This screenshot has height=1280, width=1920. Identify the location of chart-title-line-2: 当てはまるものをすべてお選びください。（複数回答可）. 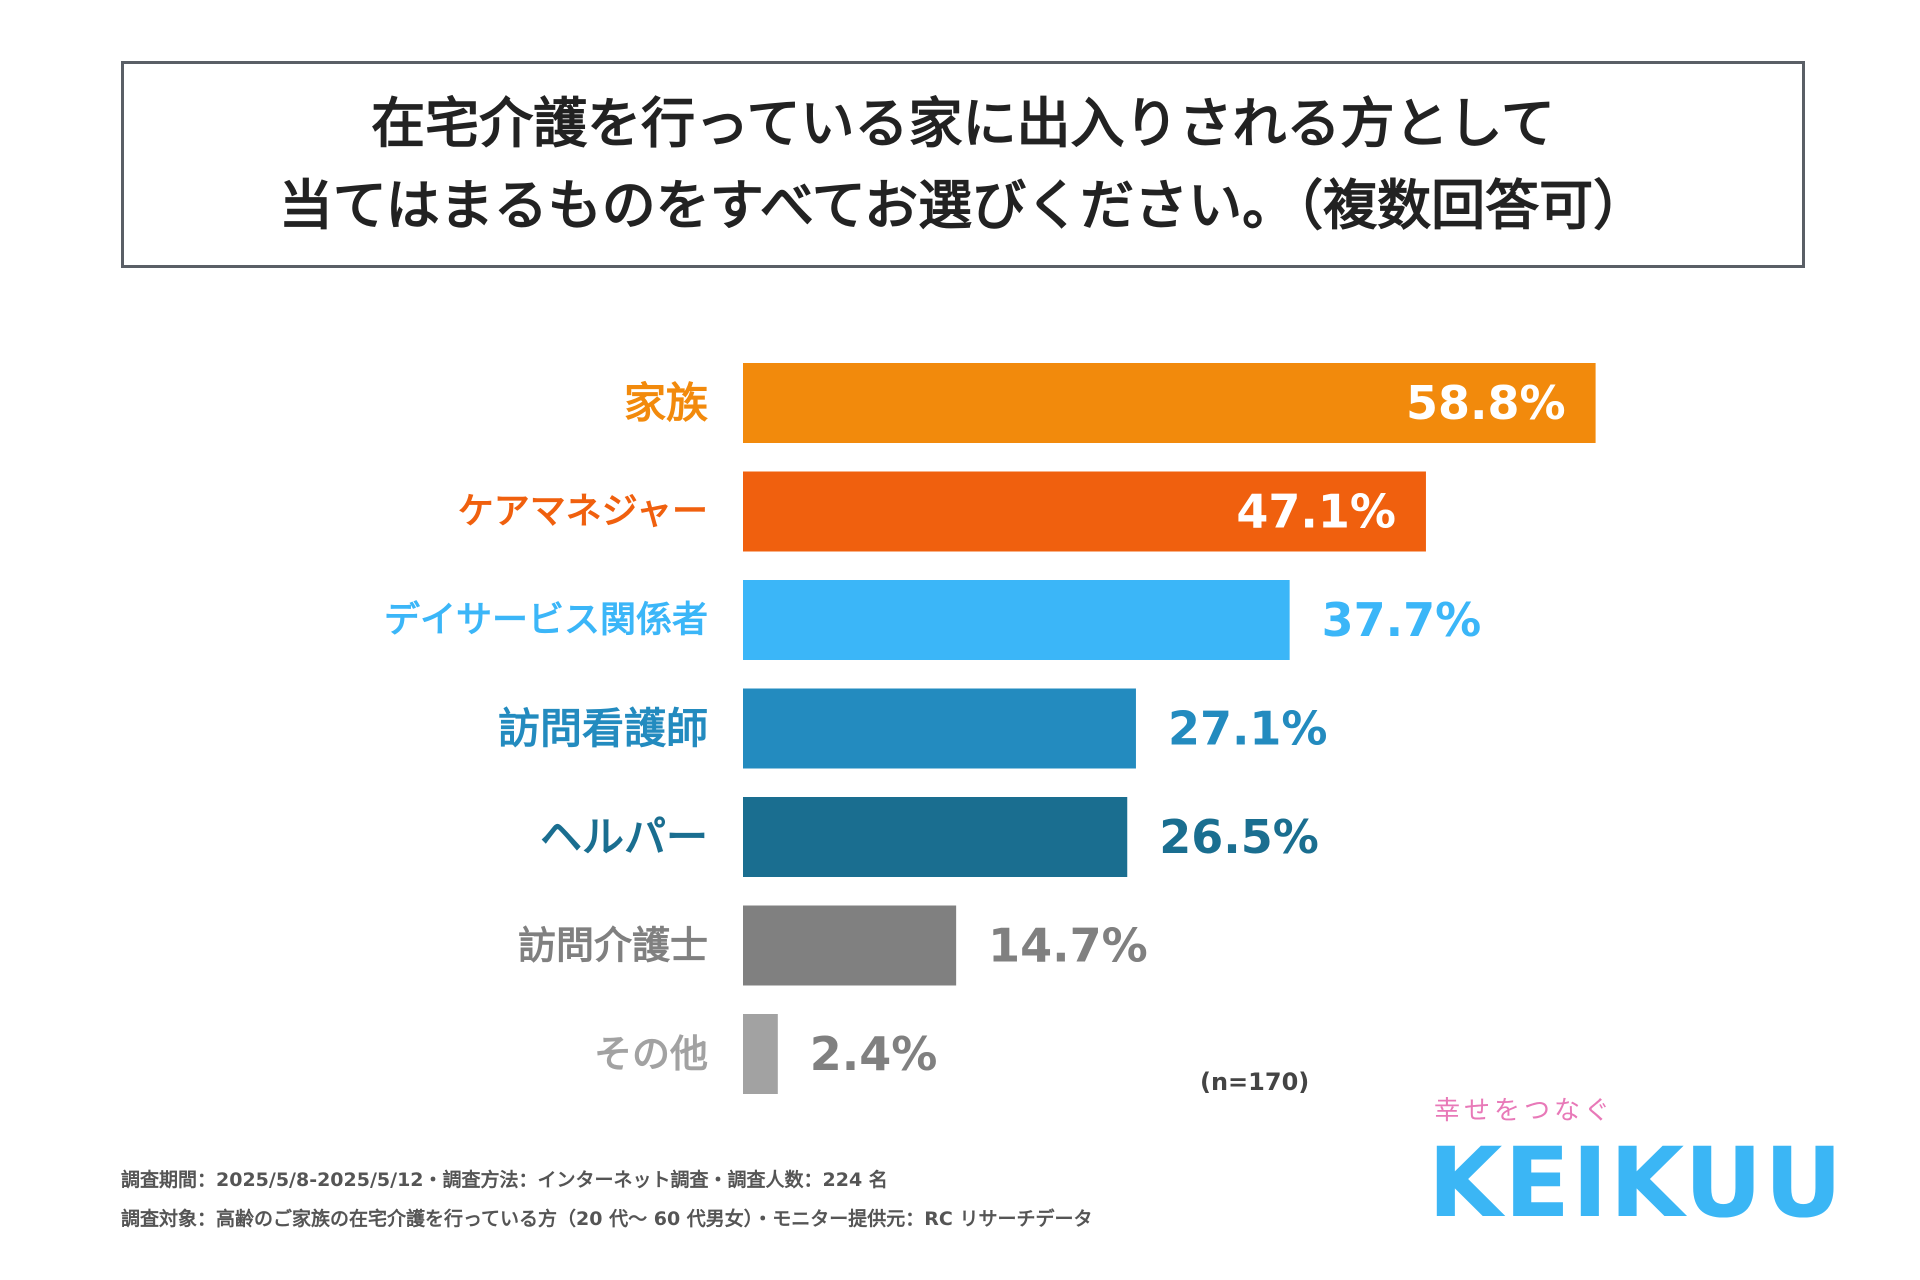
(963, 205).